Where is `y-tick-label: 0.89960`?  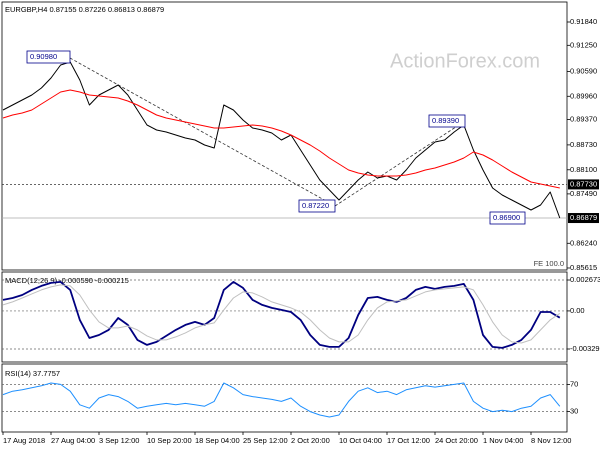
y-tick-label: 0.89960 is located at coordinates (583, 95).